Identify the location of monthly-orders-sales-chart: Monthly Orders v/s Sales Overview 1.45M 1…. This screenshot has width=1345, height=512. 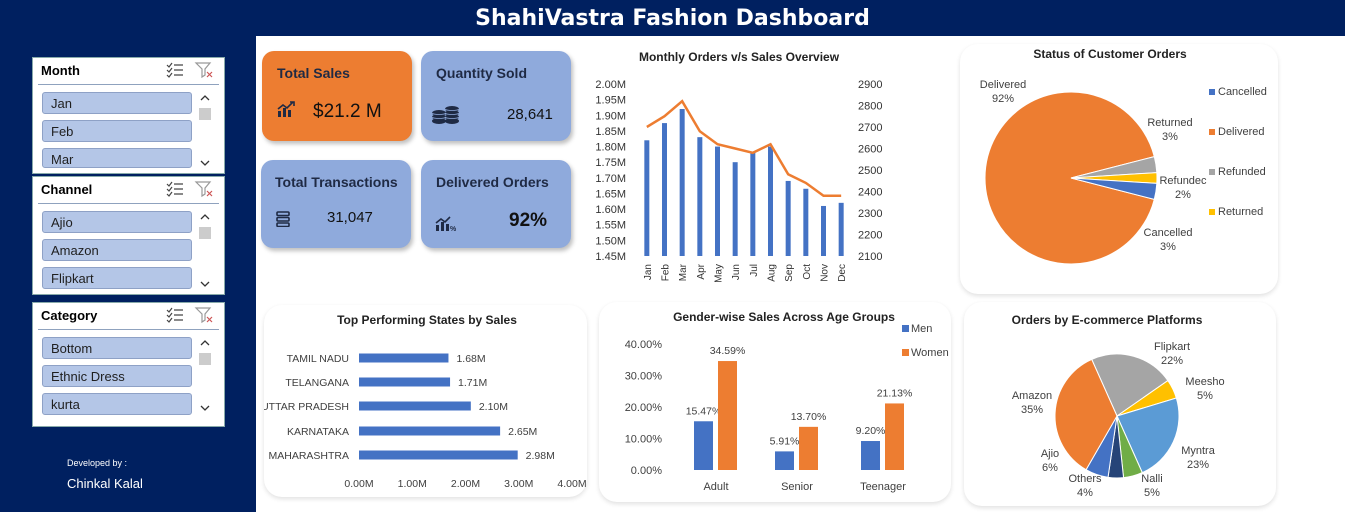
(738, 166).